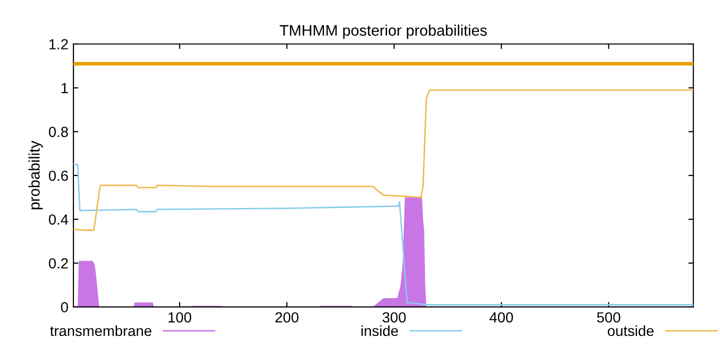 Image resolution: width=720 pixels, height=352 pixels. Describe the element at coordinates (58, 175) in the screenshot. I see `y-tick-label: 0.6` at that location.